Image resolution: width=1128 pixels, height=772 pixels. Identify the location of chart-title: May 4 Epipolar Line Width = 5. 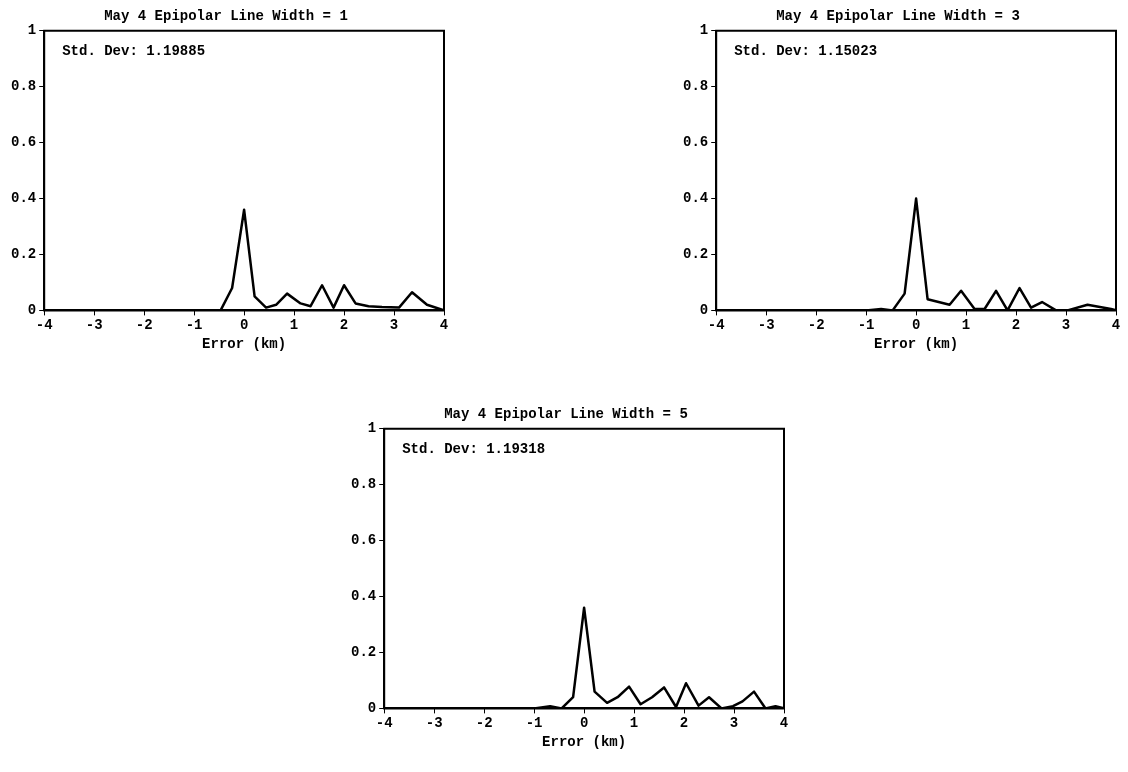
(566, 413).